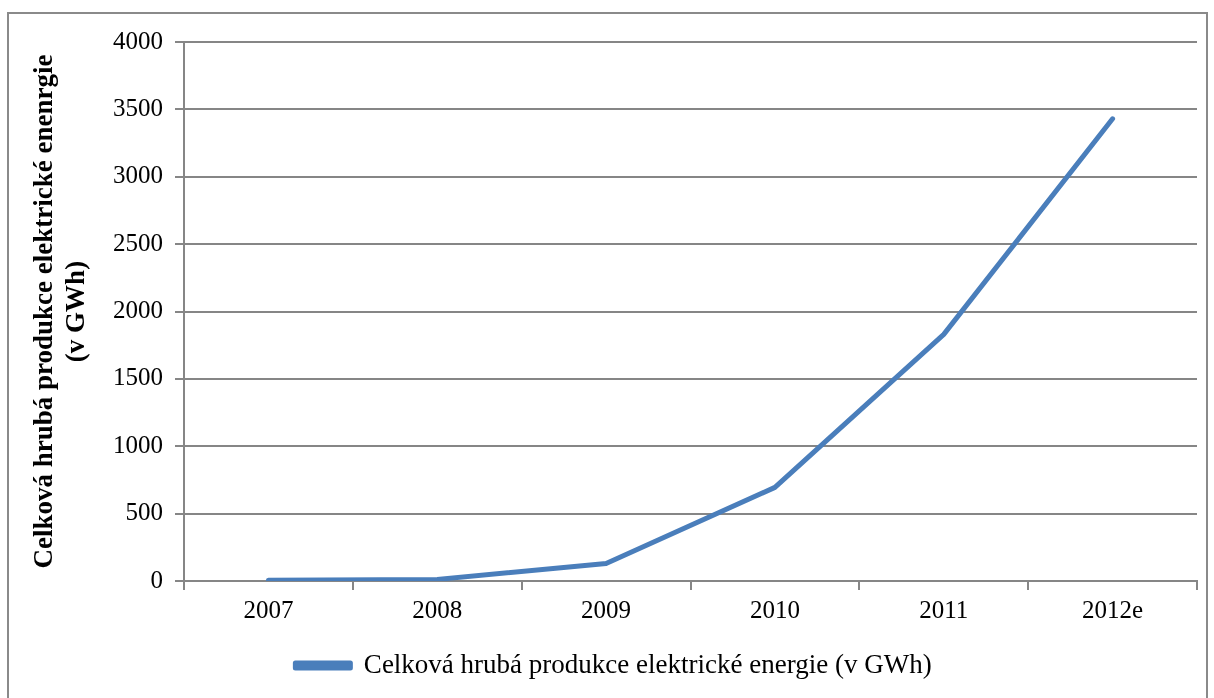 The width and height of the screenshot is (1214, 698). I want to click on x-tick-label: 2007, so click(268, 609).